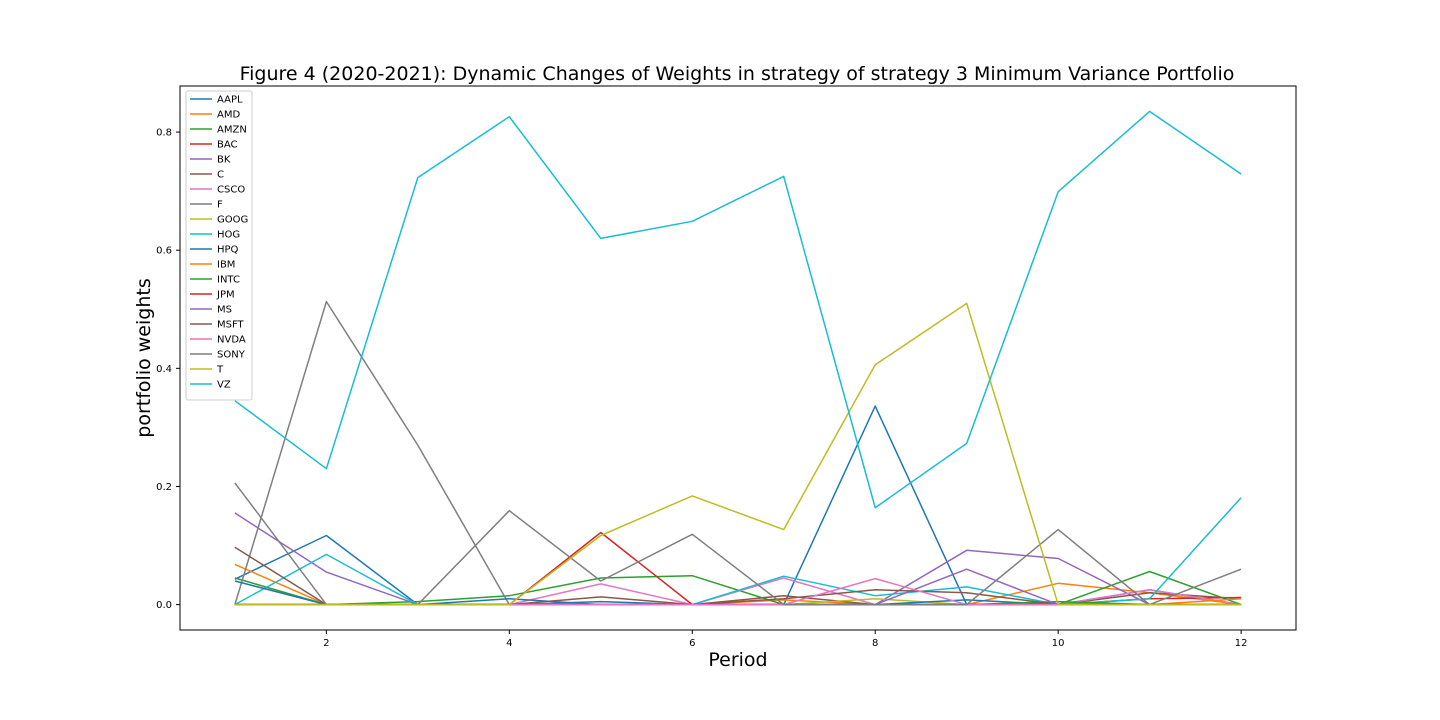 Image resolution: width=1440 pixels, height=720 pixels. Describe the element at coordinates (164, 605) in the screenshot. I see `y-tick-label: 0.0` at that location.